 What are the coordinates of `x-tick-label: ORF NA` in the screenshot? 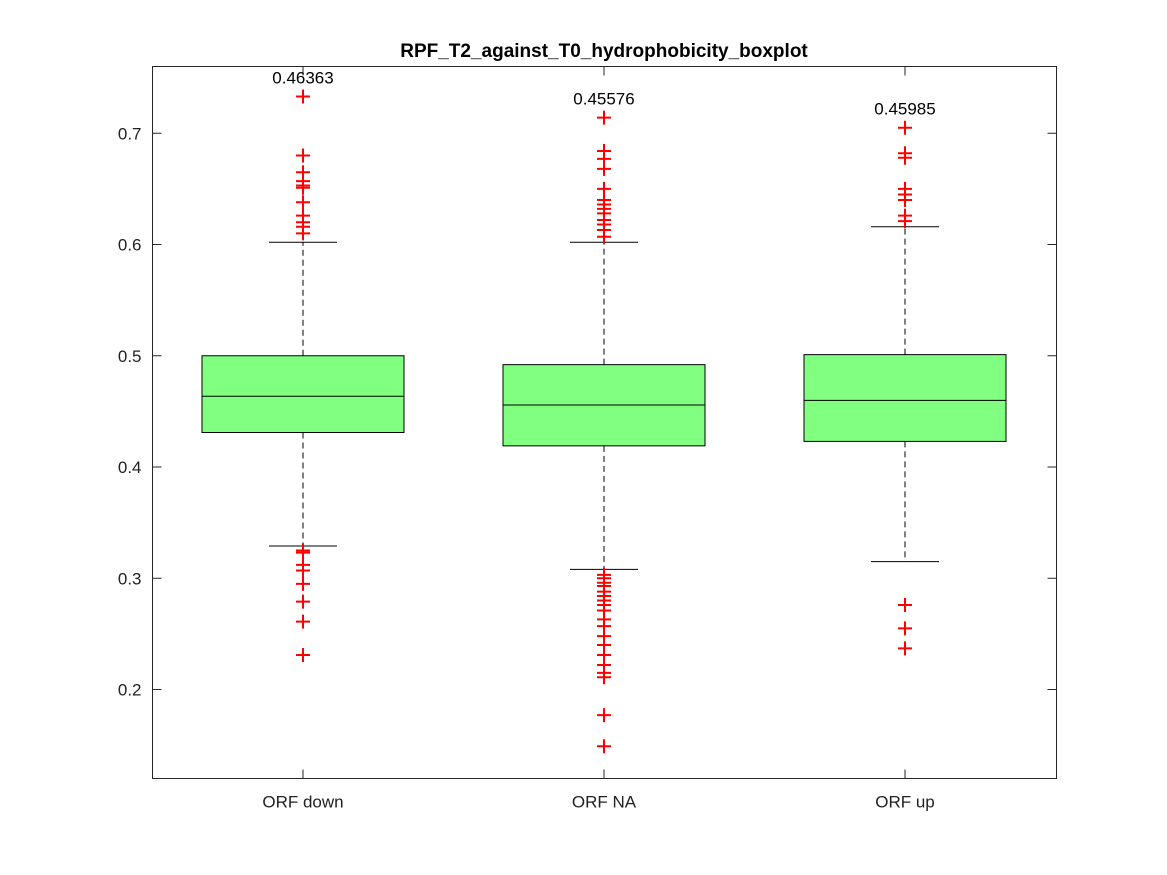 It's located at (604, 802).